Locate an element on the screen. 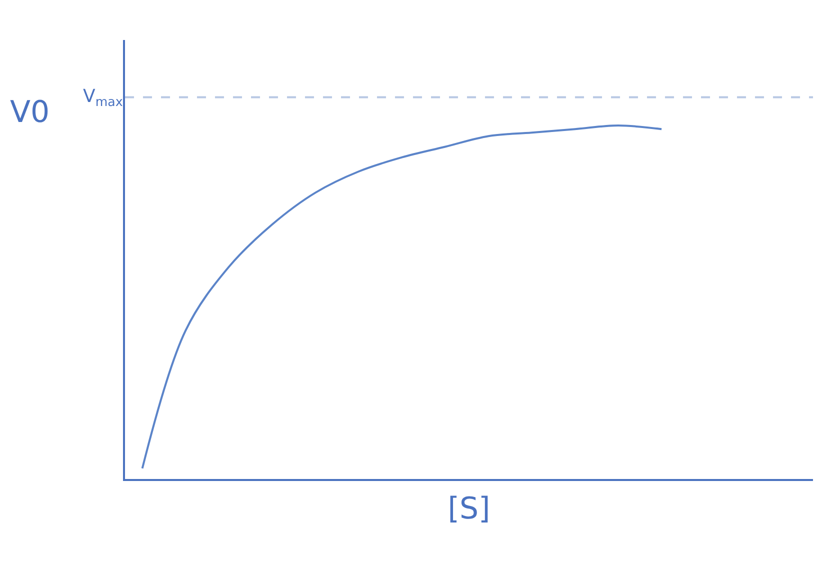 This screenshot has width=833, height=569. ref-line-label: V$_{max}$ is located at coordinates (103, 97).